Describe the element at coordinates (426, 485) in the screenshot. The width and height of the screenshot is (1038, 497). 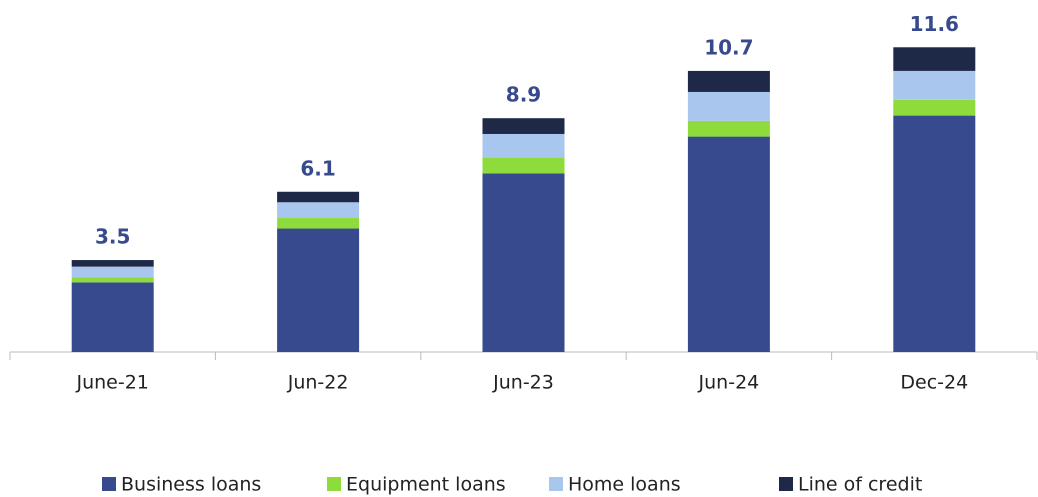
I see `legend-label: Equipment loans` at that location.